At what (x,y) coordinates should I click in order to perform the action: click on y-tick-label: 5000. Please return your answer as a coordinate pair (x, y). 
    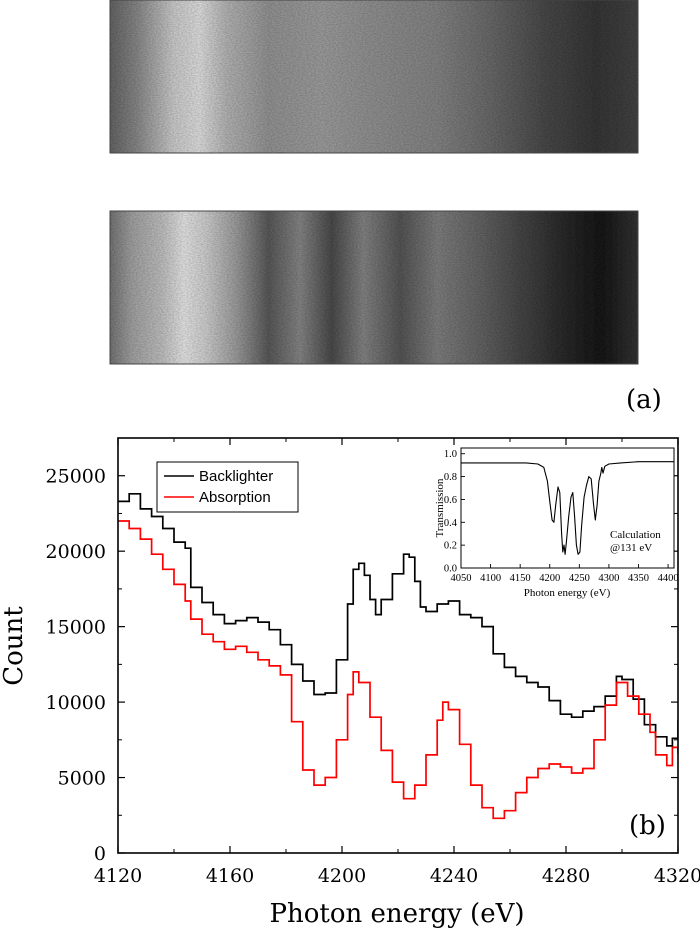
    Looking at the image, I should click on (82, 779).